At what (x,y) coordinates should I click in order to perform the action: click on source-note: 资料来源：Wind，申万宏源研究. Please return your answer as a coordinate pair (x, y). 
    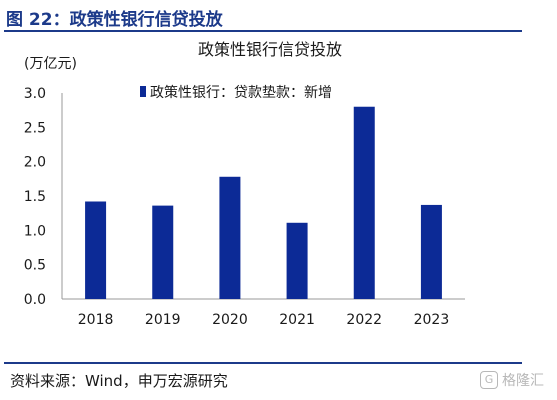
    Looking at the image, I should click on (119, 381).